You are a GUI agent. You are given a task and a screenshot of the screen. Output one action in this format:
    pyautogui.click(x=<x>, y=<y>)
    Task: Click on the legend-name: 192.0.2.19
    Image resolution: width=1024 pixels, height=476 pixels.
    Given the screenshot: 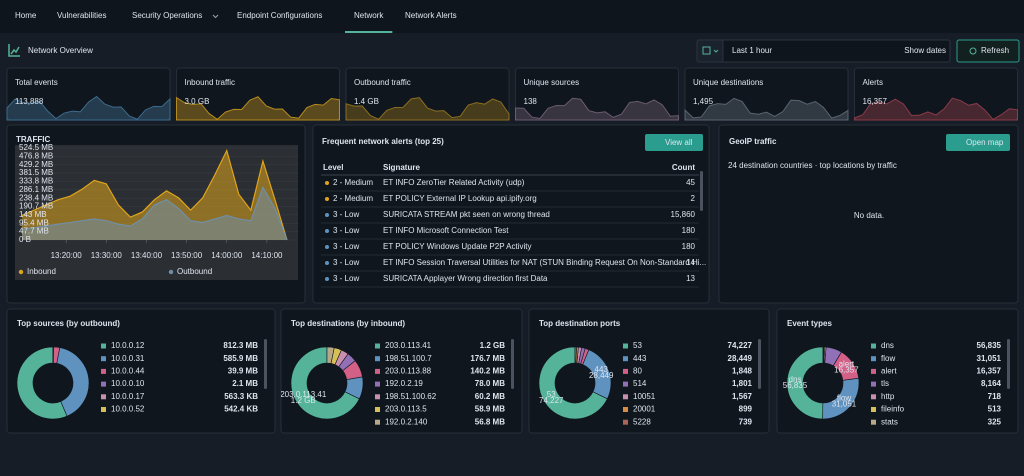 What is the action you would take?
    pyautogui.click(x=404, y=383)
    